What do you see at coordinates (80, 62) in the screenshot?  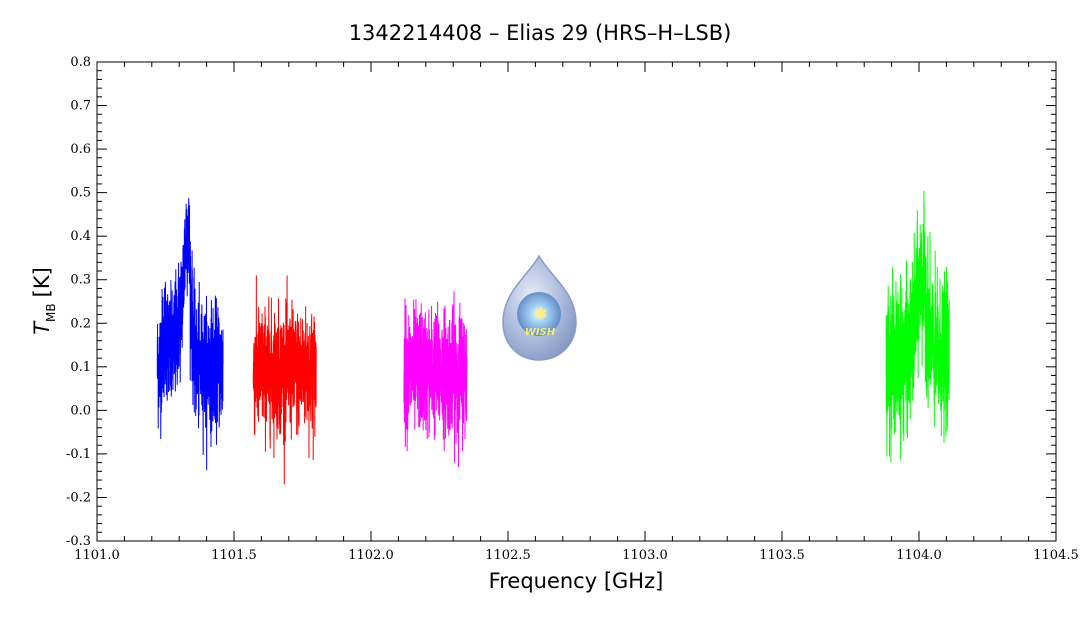 I see `y-tick-label: 0.8` at bounding box center [80, 62].